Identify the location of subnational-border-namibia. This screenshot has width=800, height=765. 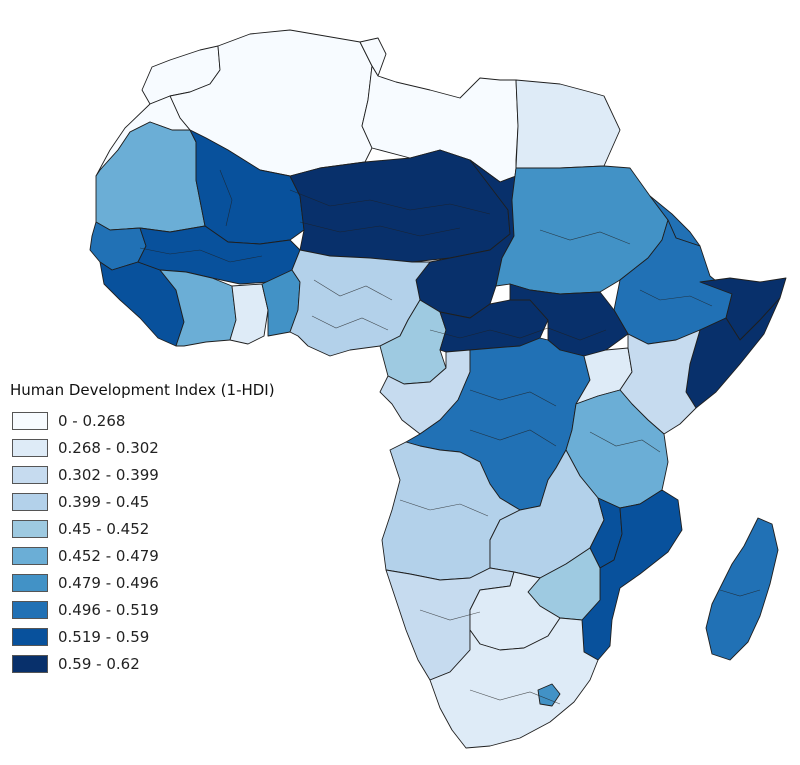
(450, 615).